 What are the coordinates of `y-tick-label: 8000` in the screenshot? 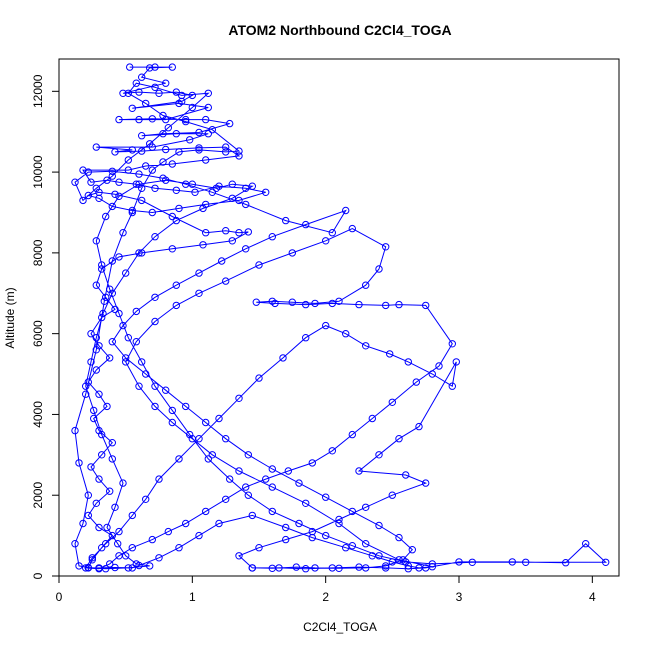 It's located at (38, 252).